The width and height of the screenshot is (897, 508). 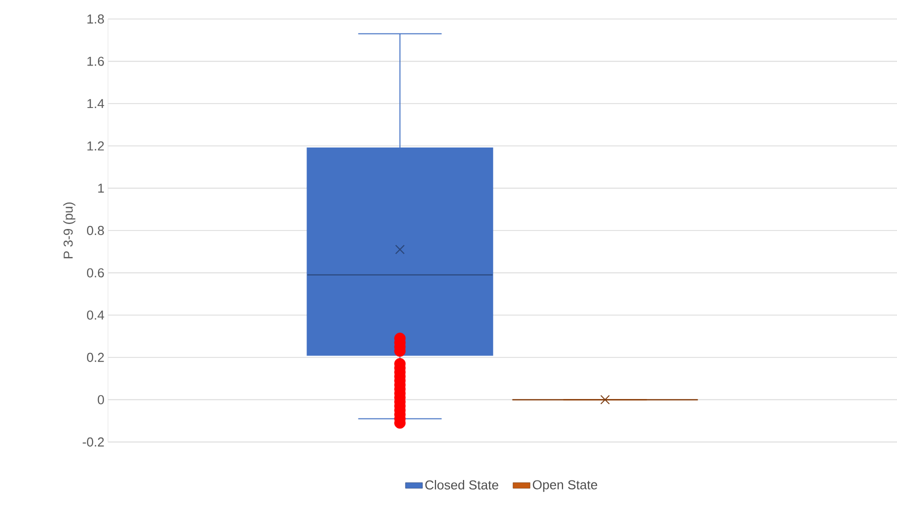 What do you see at coordinates (95, 315) in the screenshot?
I see `y-tick-label: 0.4` at bounding box center [95, 315].